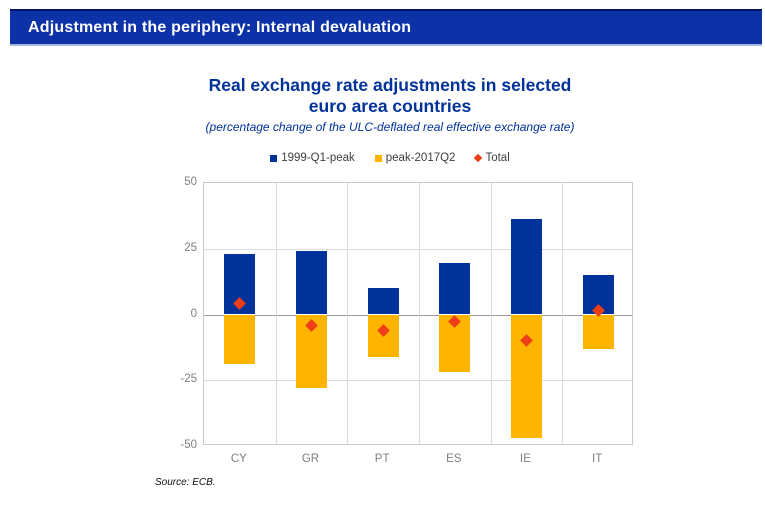 This screenshot has width=765, height=520. I want to click on chart-legend: 1999-Q1-peak peak-2017Q2 Total, so click(390, 158).